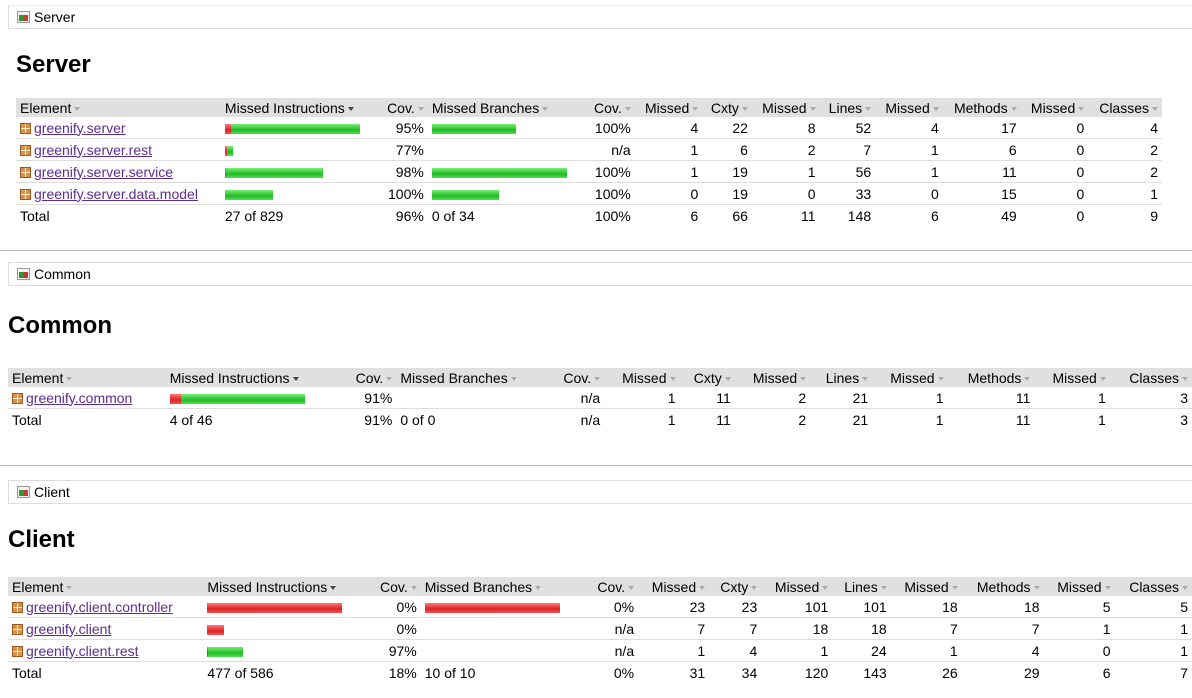 This screenshot has height=698, width=1192. What do you see at coordinates (104, 171) in the screenshot?
I see `package-link: greenify.server.service` at bounding box center [104, 171].